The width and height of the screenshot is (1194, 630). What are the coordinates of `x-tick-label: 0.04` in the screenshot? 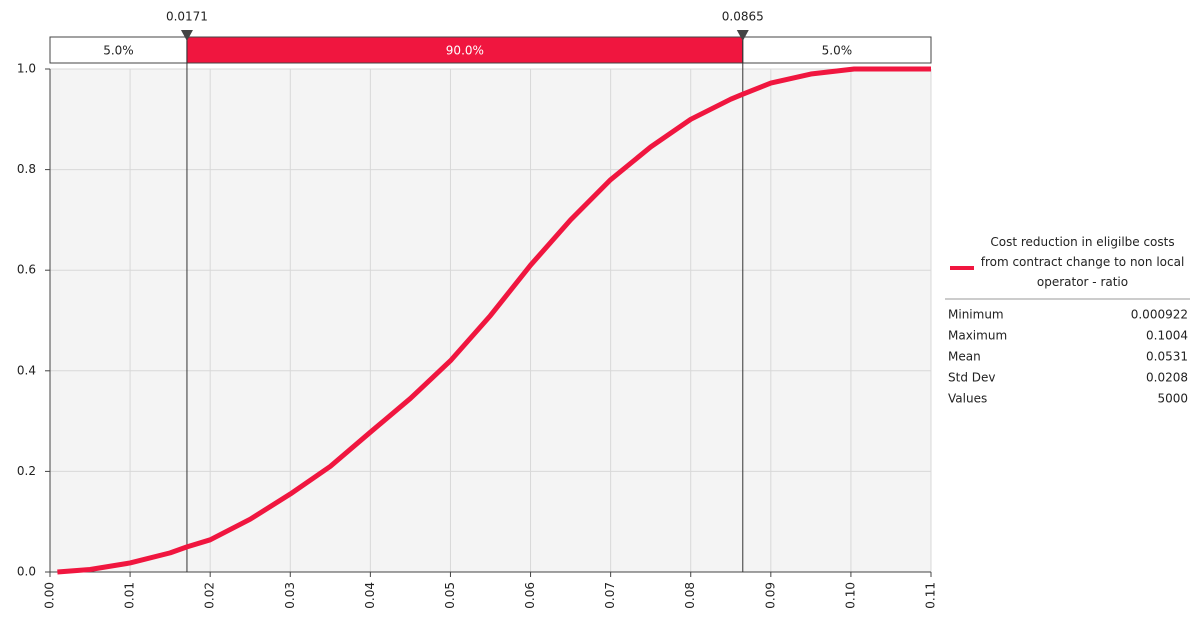 It's located at (370, 595).